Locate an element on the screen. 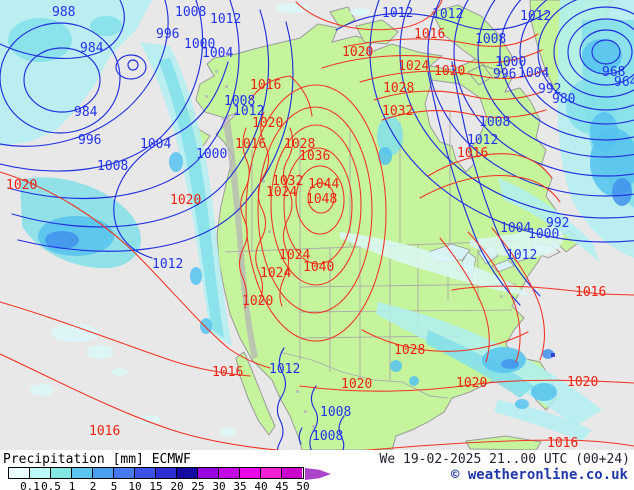  colorbar-tick: 35 is located at coordinates (240, 485).